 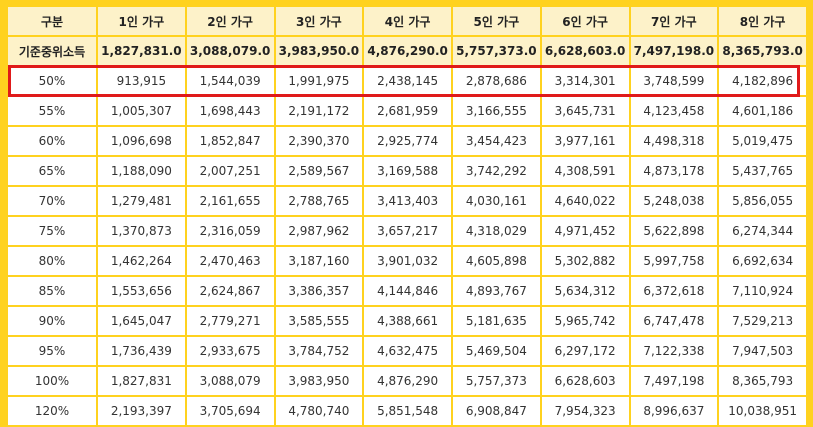 I want to click on table-cell: 2,779,271, so click(x=230, y=321).